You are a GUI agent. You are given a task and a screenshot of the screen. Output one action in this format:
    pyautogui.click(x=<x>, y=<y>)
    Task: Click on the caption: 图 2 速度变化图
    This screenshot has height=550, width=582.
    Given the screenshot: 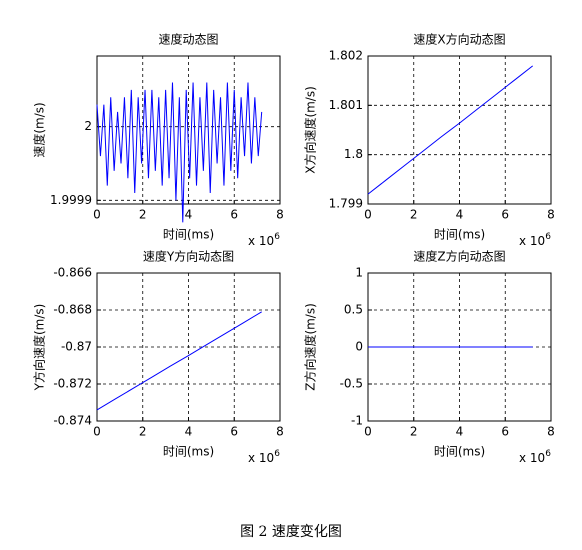 What is the action you would take?
    pyautogui.click(x=291, y=532)
    